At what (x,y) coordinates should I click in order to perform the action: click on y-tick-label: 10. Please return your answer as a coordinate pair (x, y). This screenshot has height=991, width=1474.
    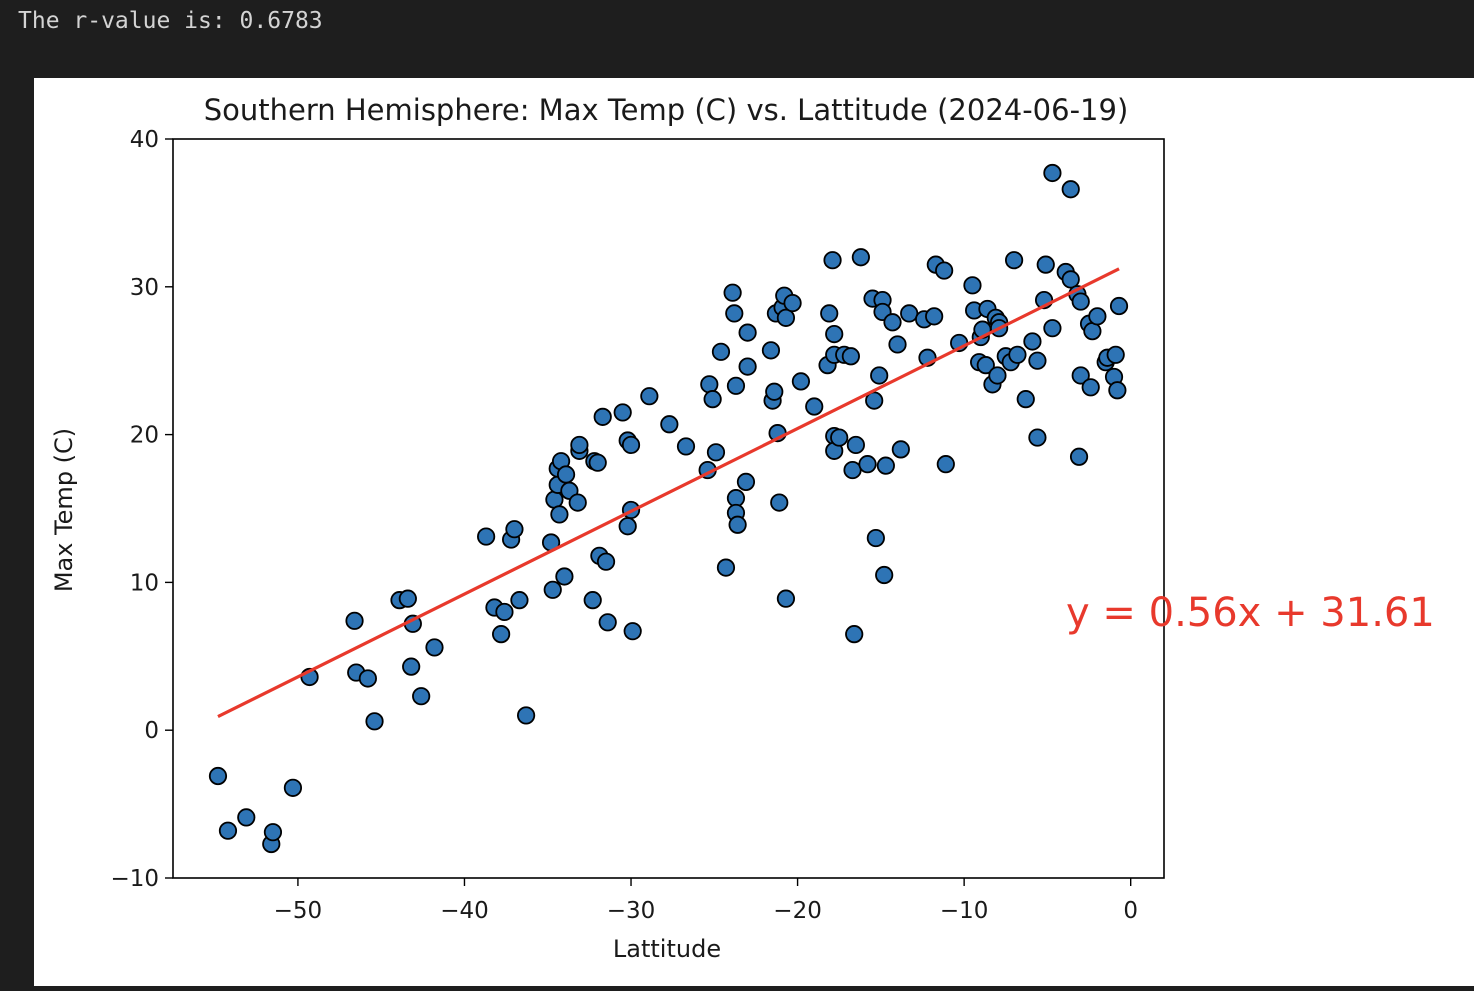
    Looking at the image, I should click on (144, 583).